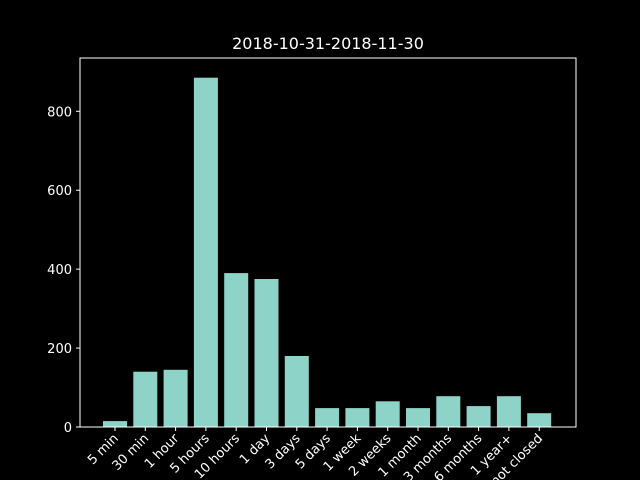  I want to click on y-tick-label: 800, so click(59, 112).